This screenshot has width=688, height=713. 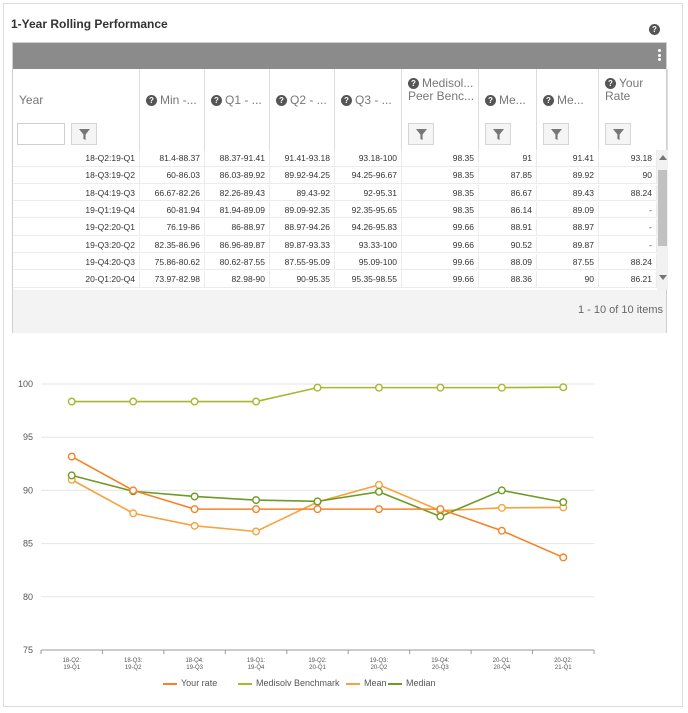 I want to click on legend-item: Mean, so click(x=366, y=683).